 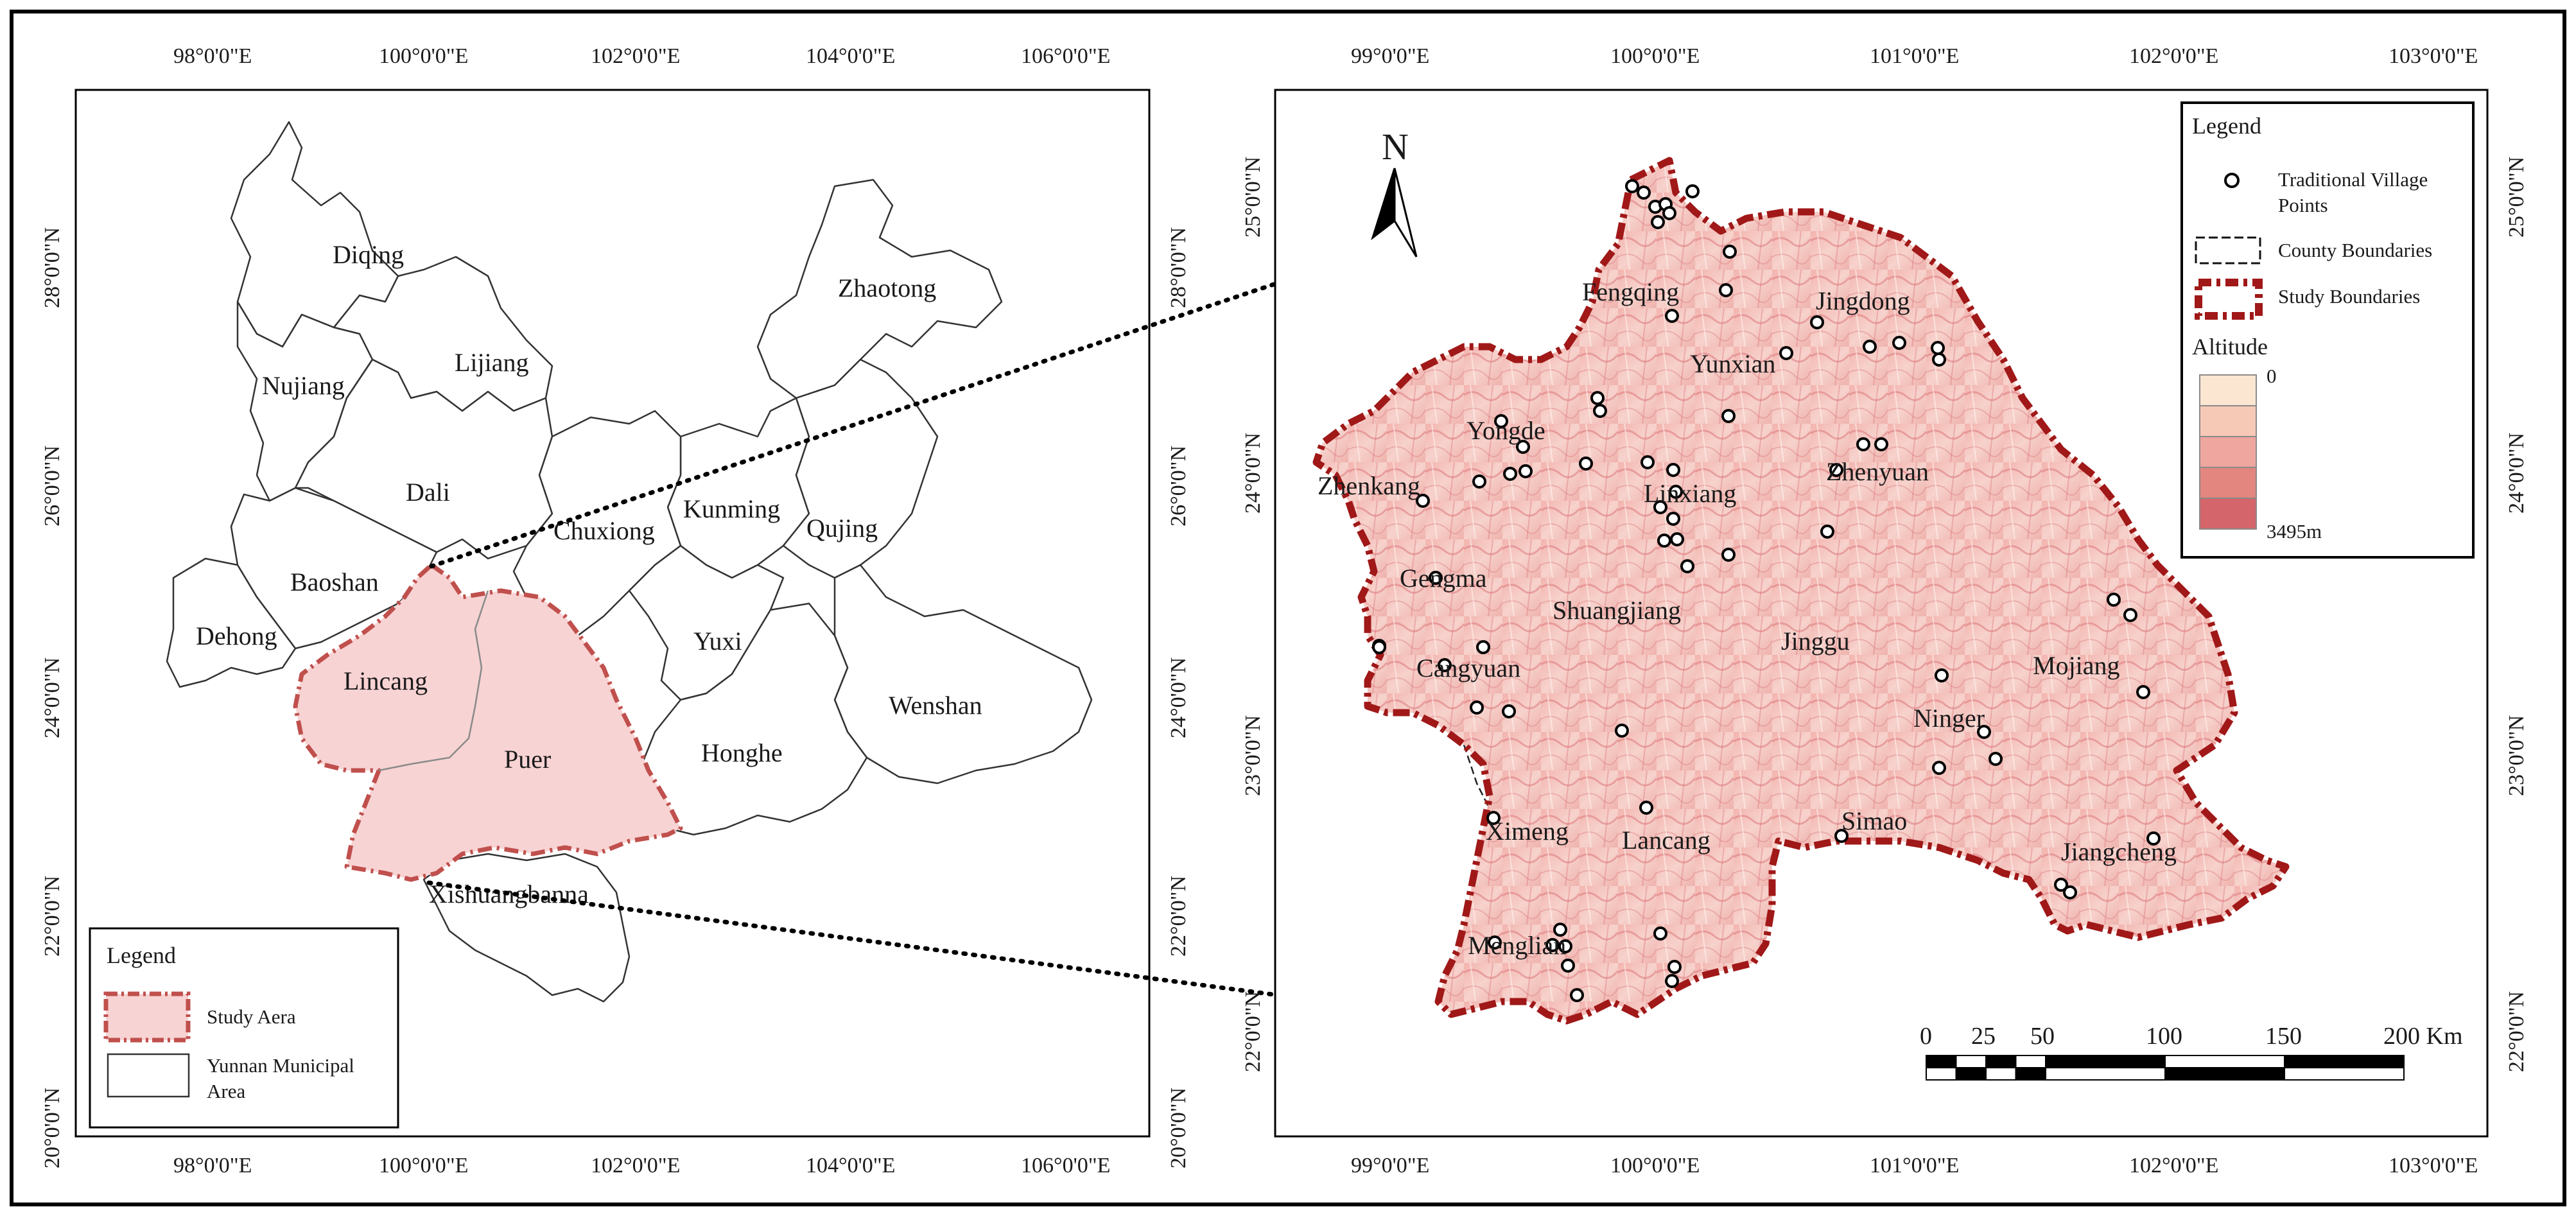 I want to click on tick-lat: 20°0'0"N, so click(x=1178, y=1128).